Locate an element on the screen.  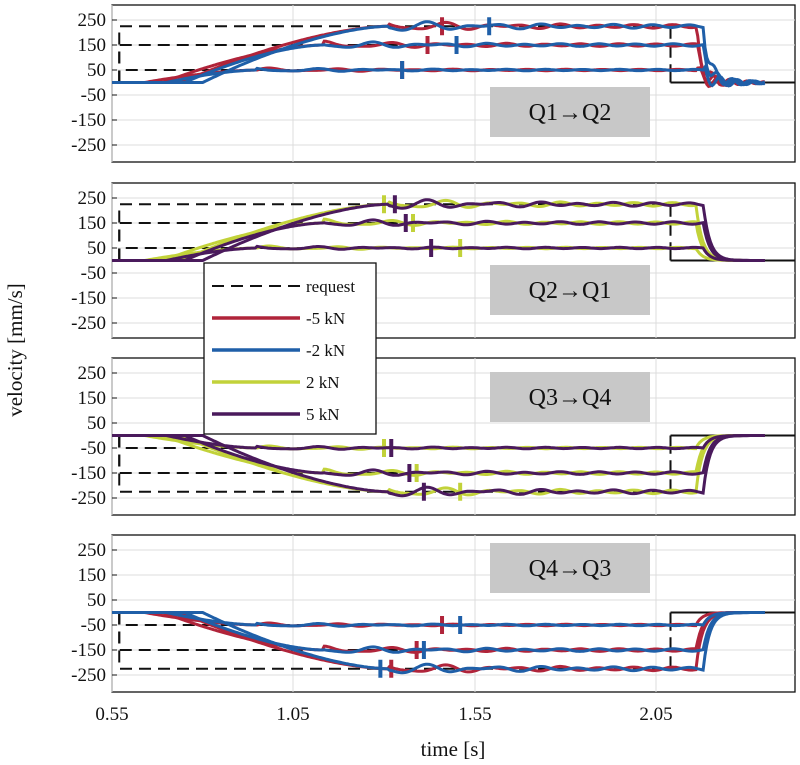
x-tick-label: 1.05 is located at coordinates (292, 714).